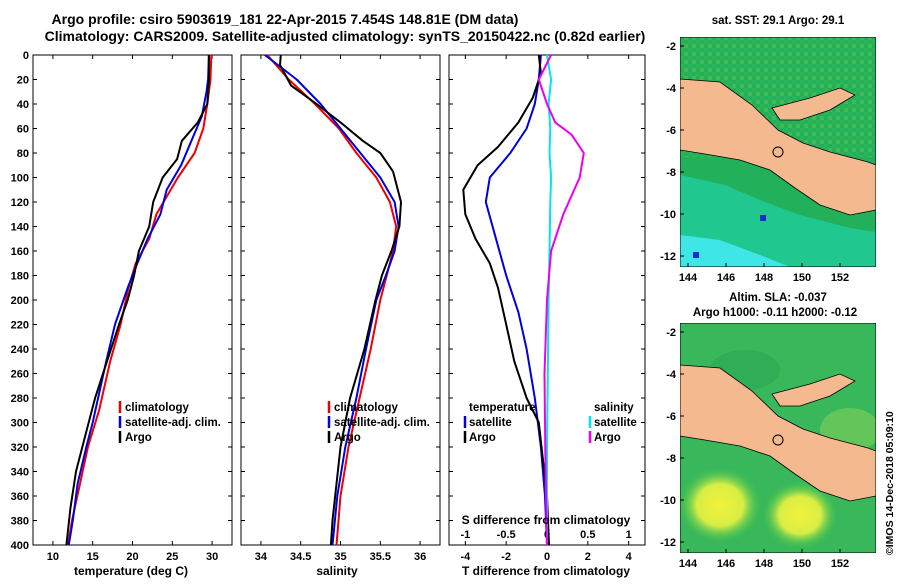  Describe the element at coordinates (465, 557) in the screenshot. I see `x-tick-label: -4` at that location.